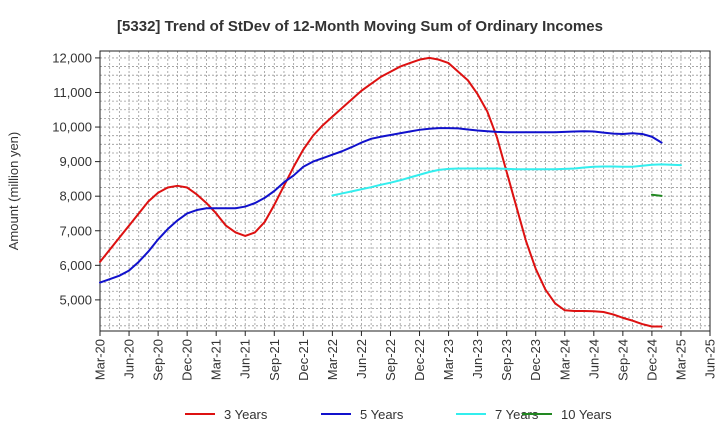 Image resolution: width=720 pixels, height=440 pixels. Describe the element at coordinates (13, 191) in the screenshot. I see `y-axis-label: Amount (million yen)` at that location.